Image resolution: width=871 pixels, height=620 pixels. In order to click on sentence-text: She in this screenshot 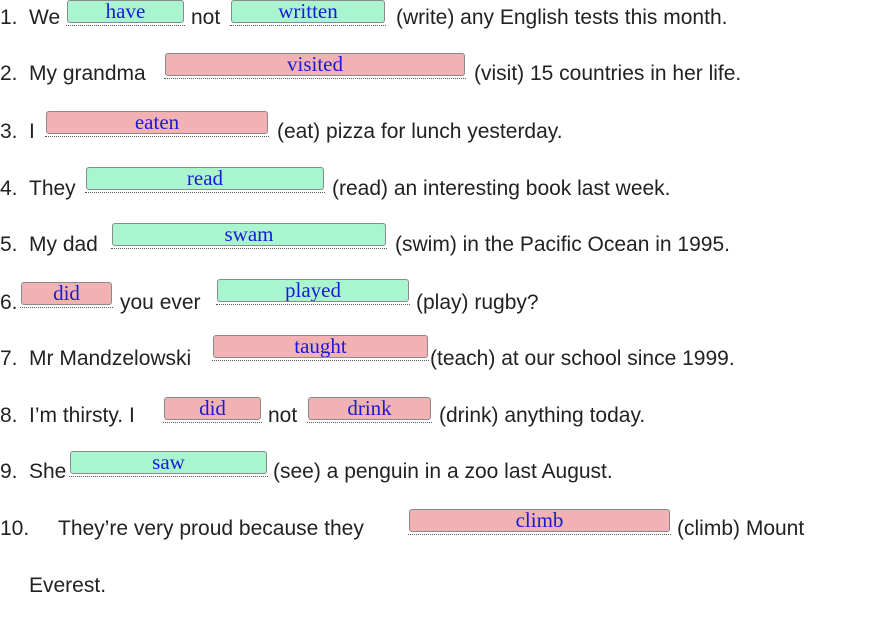, I will do `click(48, 471)`.